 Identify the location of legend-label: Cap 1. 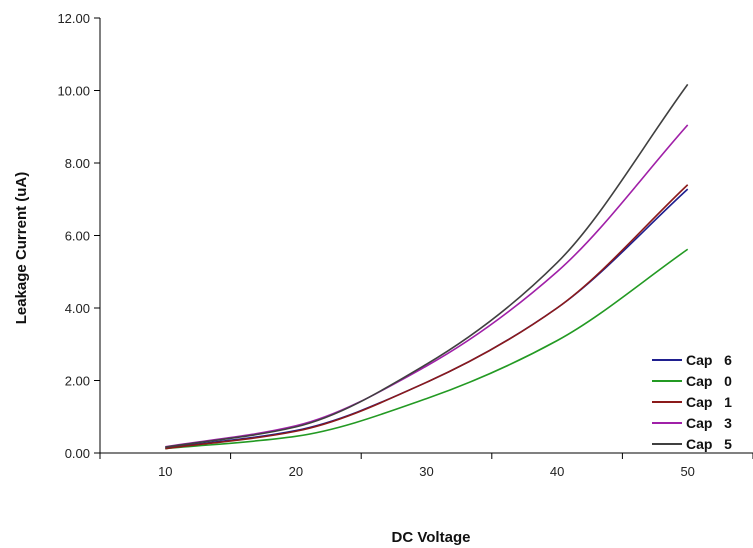
(709, 402).